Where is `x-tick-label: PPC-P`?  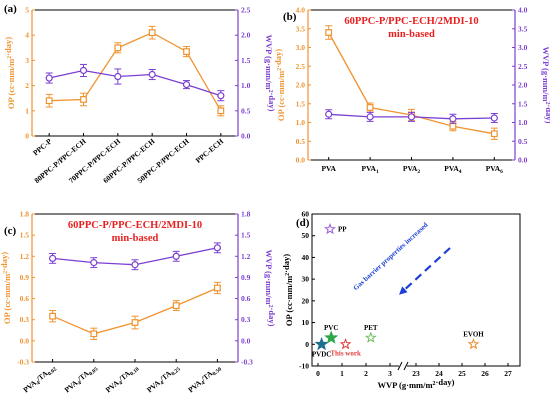 x-tick-label: PPC-P is located at coordinates (42, 146).